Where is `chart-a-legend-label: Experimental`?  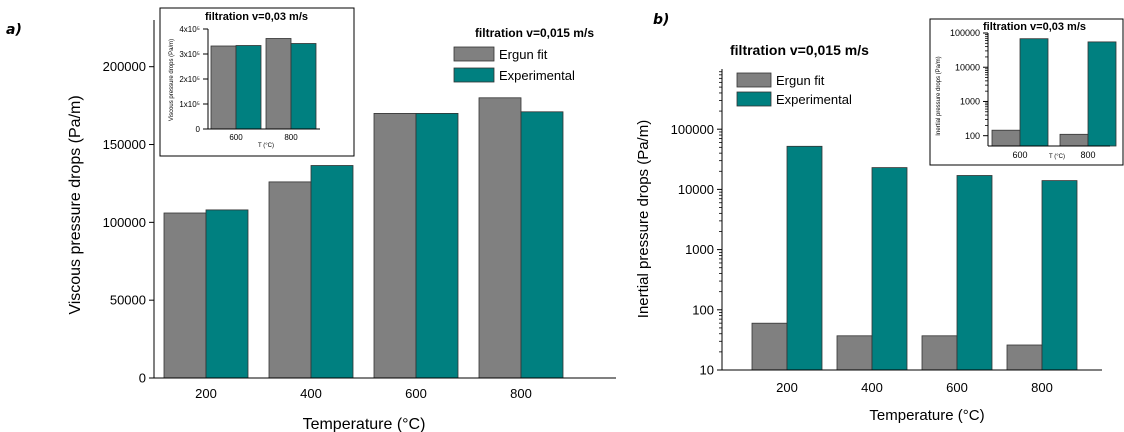
chart-a-legend-label: Experimental is located at coordinates (537, 75).